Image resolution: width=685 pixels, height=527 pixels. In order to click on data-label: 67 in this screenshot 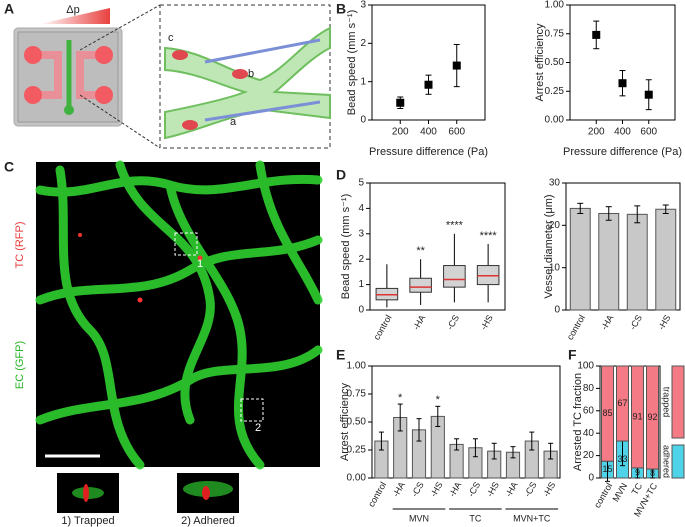, I will do `click(622, 403)`.